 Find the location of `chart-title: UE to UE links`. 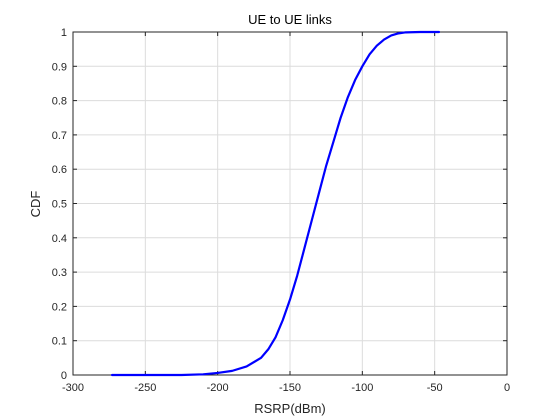

chart-title: UE to UE links is located at coordinates (290, 19).